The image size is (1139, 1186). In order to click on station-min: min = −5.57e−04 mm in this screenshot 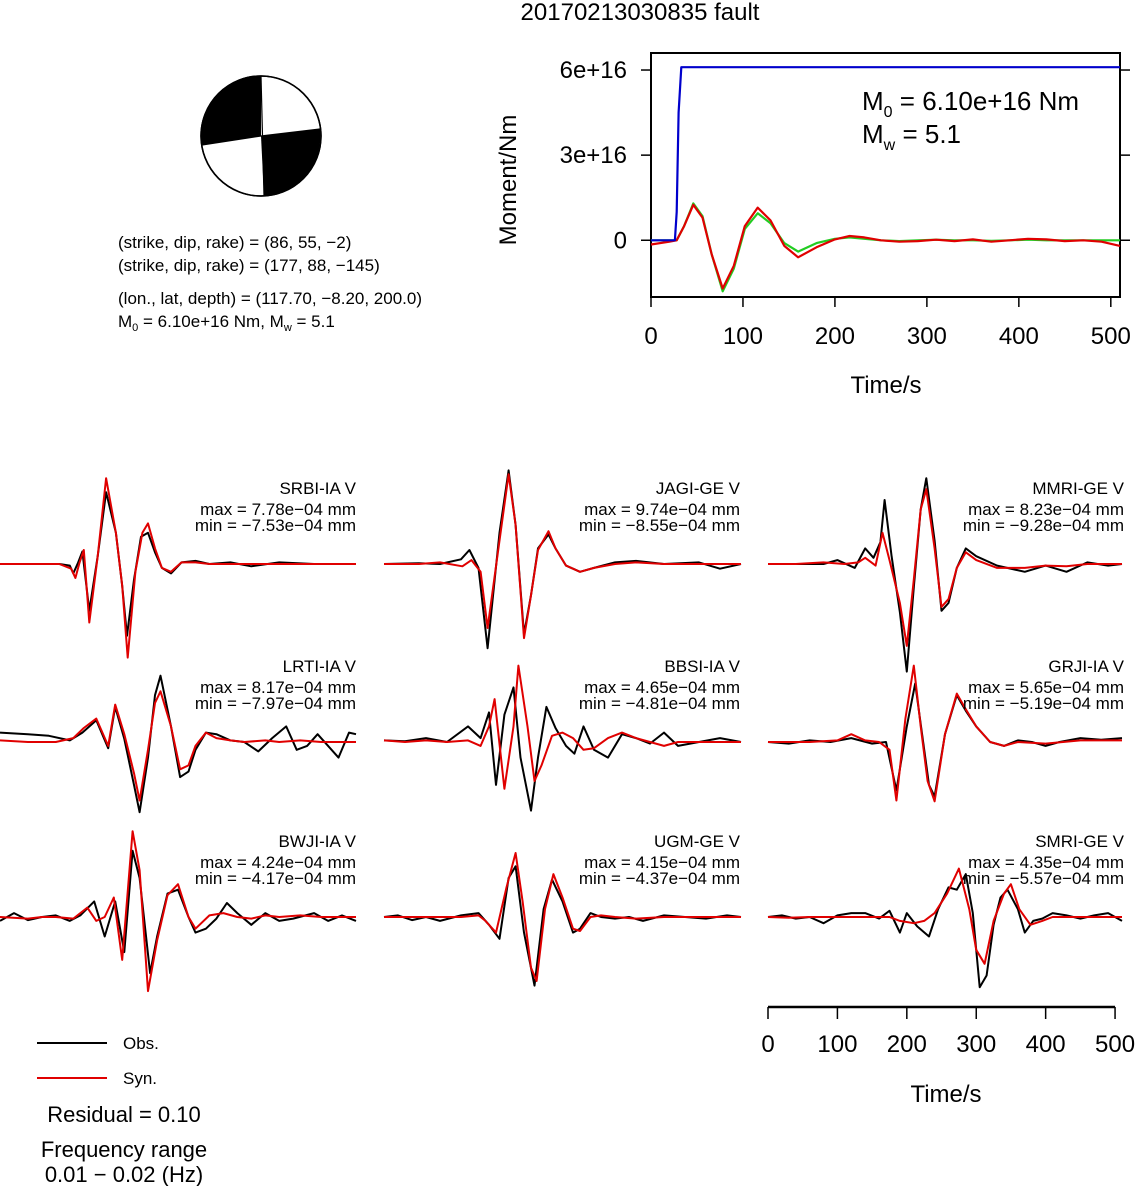, I will do `click(1043, 878)`.